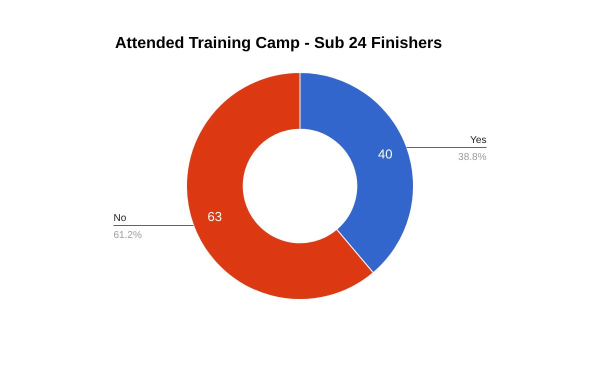 Image resolution: width=600 pixels, height=371 pixels. Describe the element at coordinates (278, 44) in the screenshot. I see `chart-title: Attended Training Camp - Sub 24 Finishers` at that location.